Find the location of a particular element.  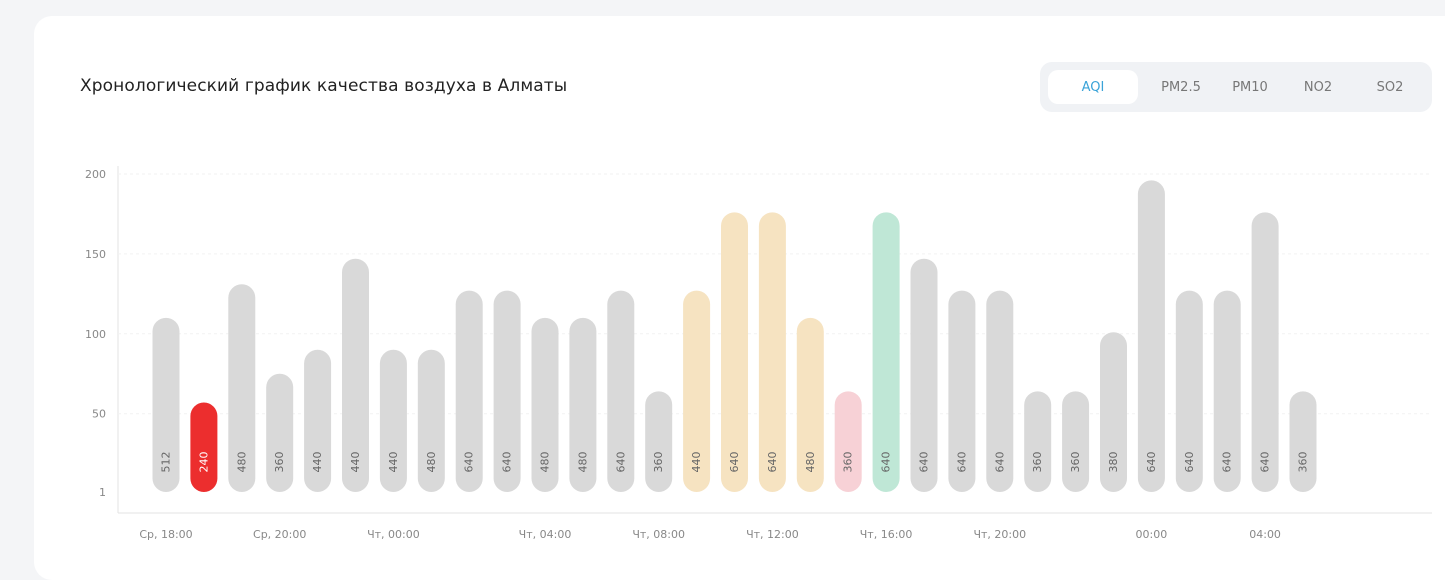

x-tick-label: 04:00 is located at coordinates (1265, 534).